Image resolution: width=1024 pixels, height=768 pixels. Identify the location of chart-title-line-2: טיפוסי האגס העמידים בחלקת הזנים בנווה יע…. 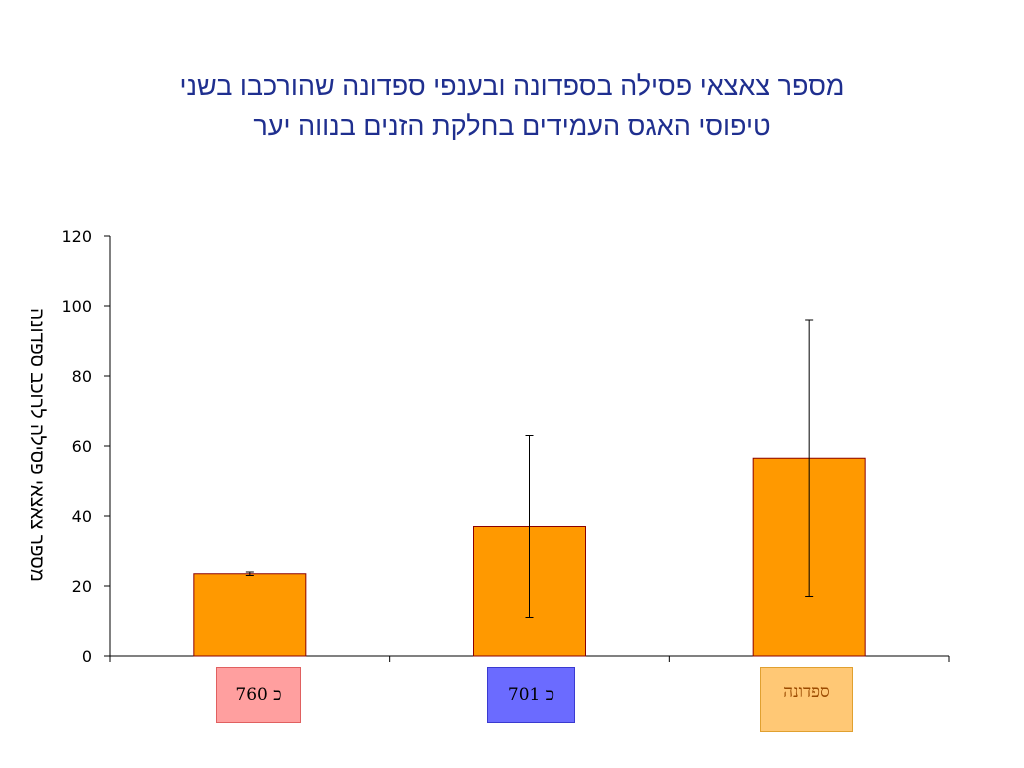
(512, 126).